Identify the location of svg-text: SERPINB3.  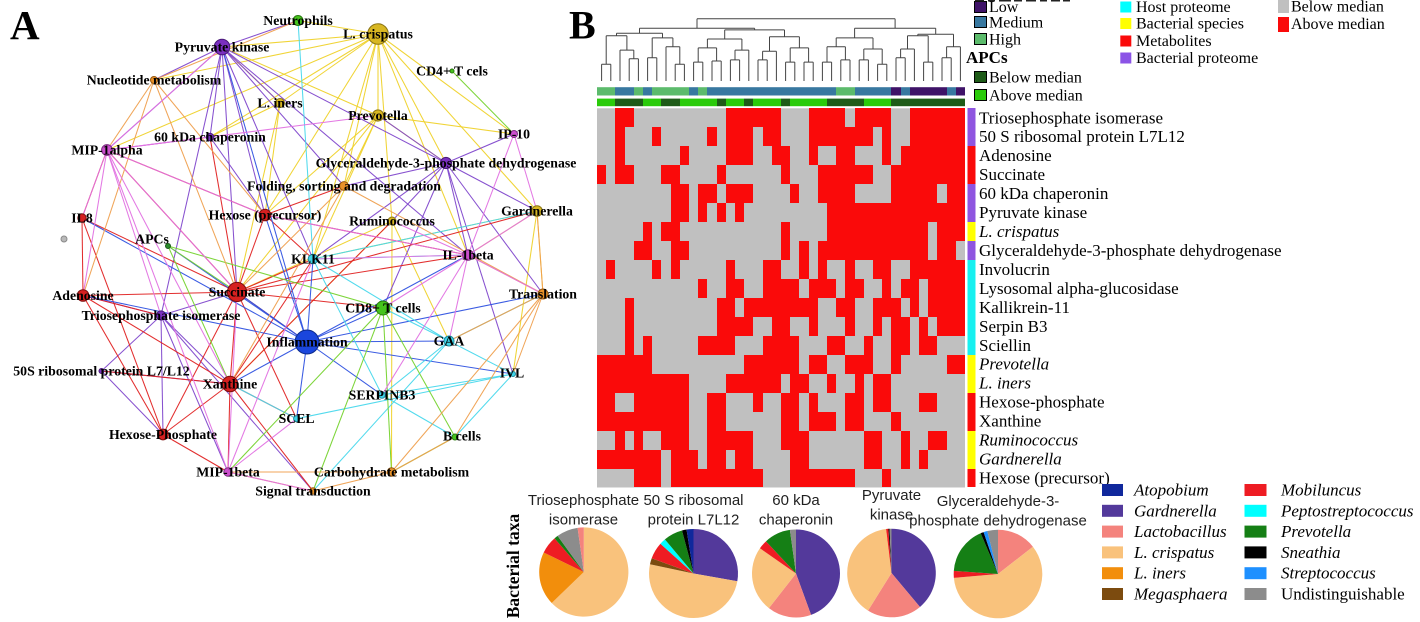
(382, 395).